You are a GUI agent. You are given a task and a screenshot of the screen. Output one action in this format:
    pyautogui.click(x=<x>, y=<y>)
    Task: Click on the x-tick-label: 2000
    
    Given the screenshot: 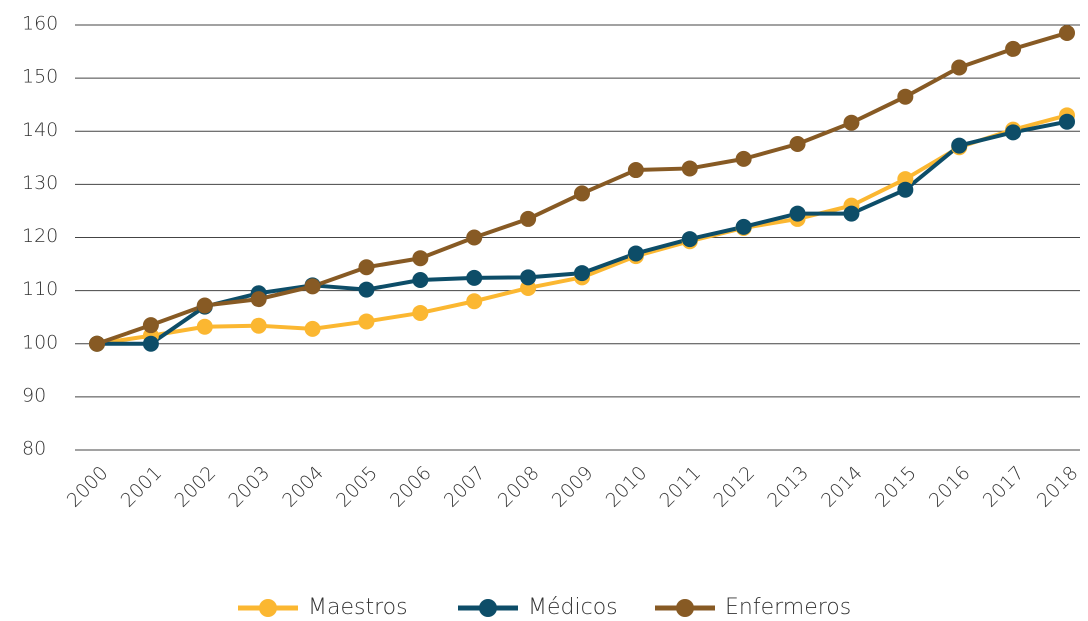 What is the action you would take?
    pyautogui.click(x=88, y=487)
    